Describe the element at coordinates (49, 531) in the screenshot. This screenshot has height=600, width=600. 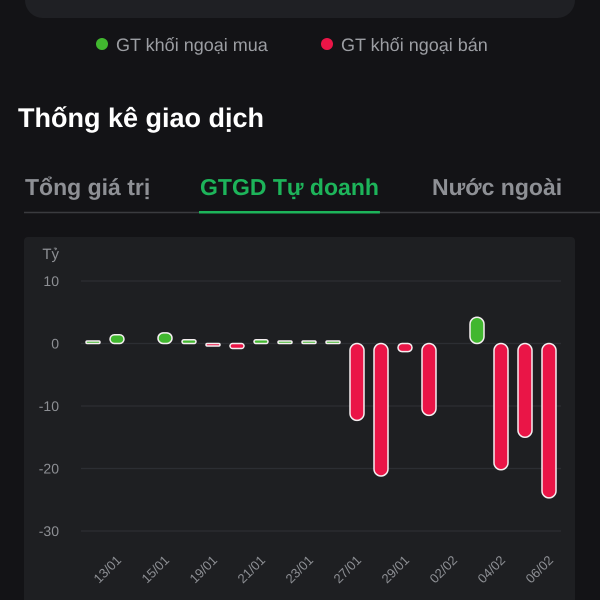
I see `y-tick-label: -30` at that location.